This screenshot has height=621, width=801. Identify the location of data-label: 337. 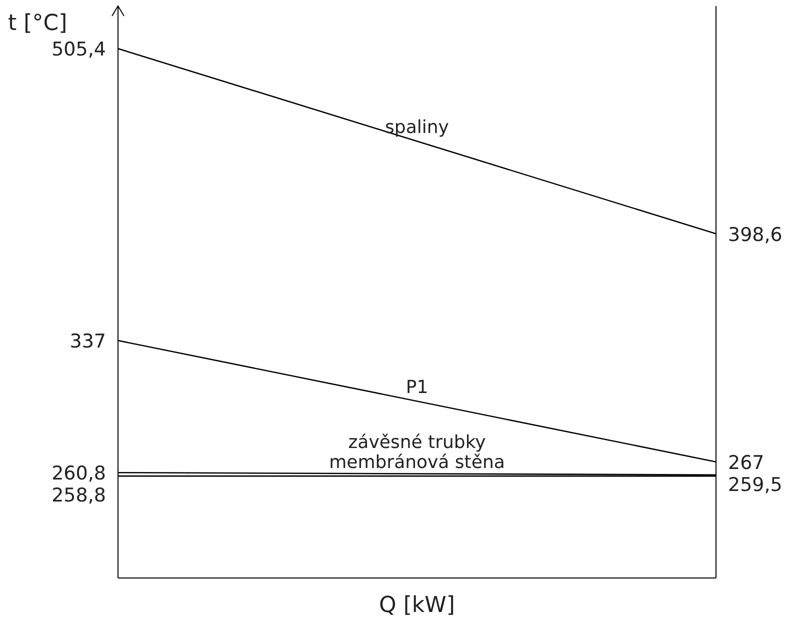
(88, 341).